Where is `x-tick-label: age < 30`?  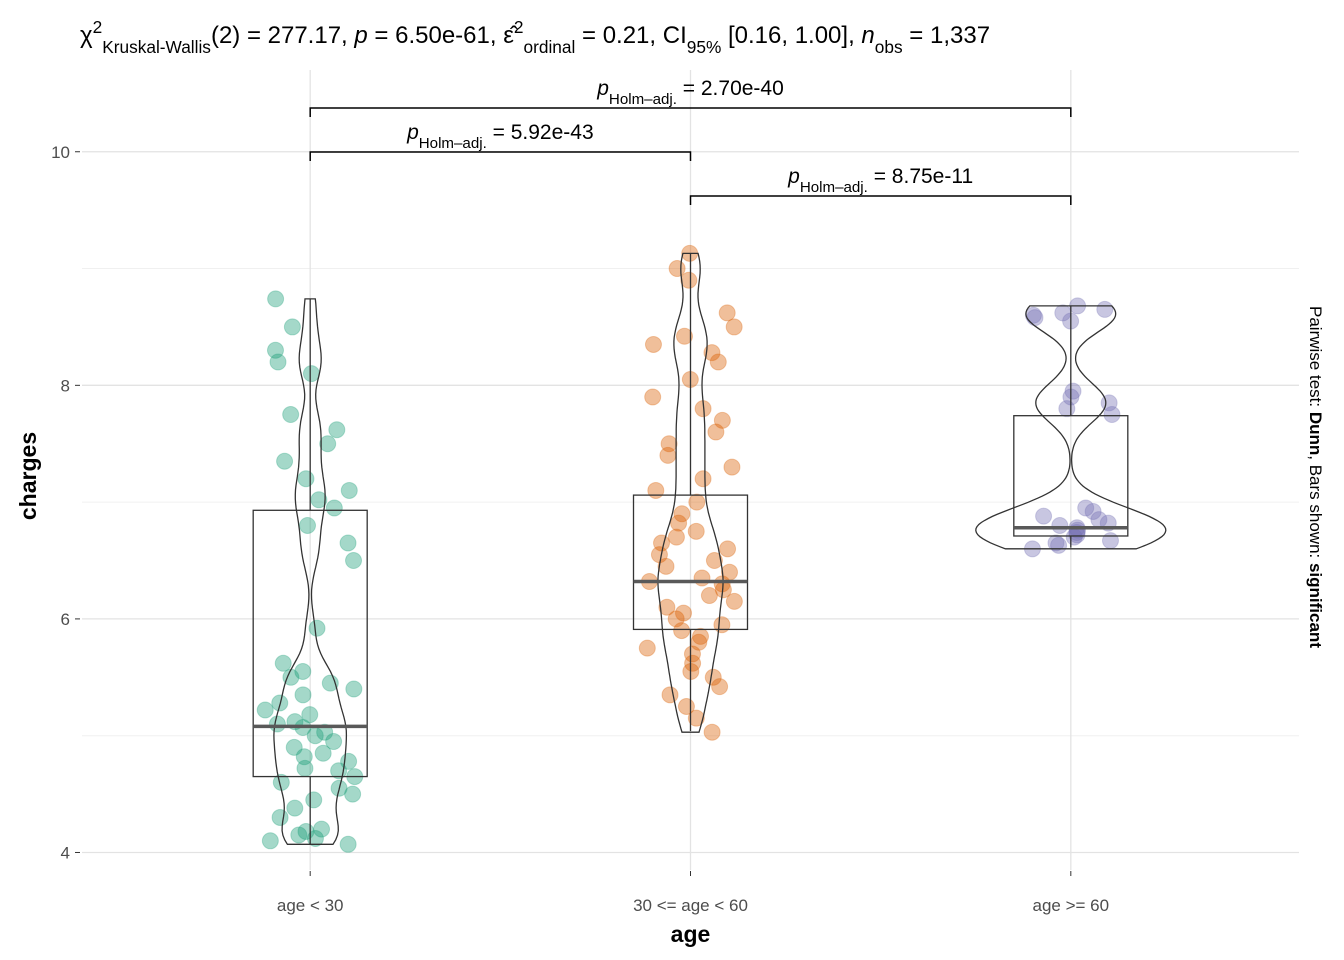 x-tick-label: age < 30 is located at coordinates (310, 905).